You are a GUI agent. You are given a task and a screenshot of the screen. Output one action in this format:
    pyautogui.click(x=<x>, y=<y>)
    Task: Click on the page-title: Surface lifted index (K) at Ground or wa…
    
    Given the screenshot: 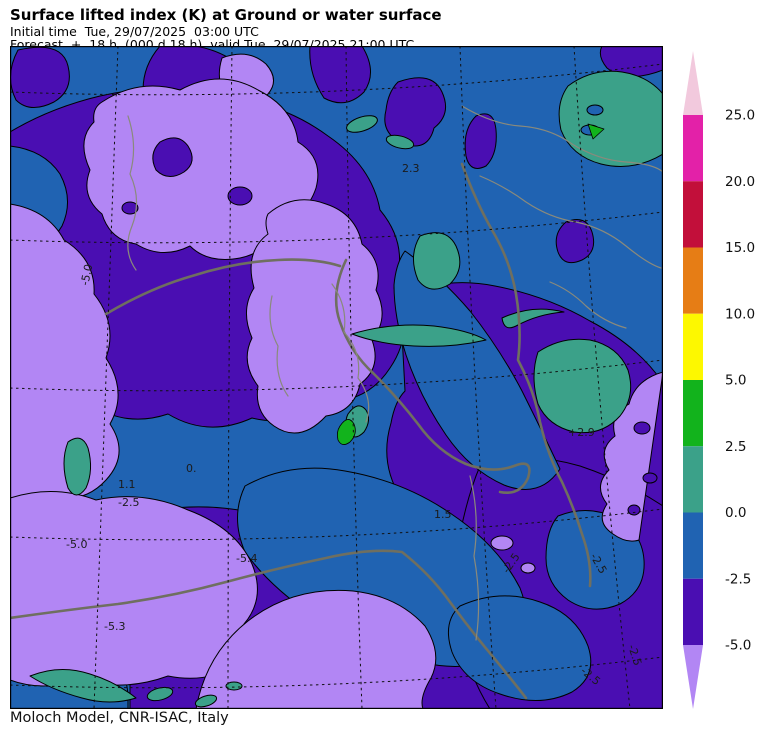 What is the action you would take?
    pyautogui.click(x=226, y=15)
    